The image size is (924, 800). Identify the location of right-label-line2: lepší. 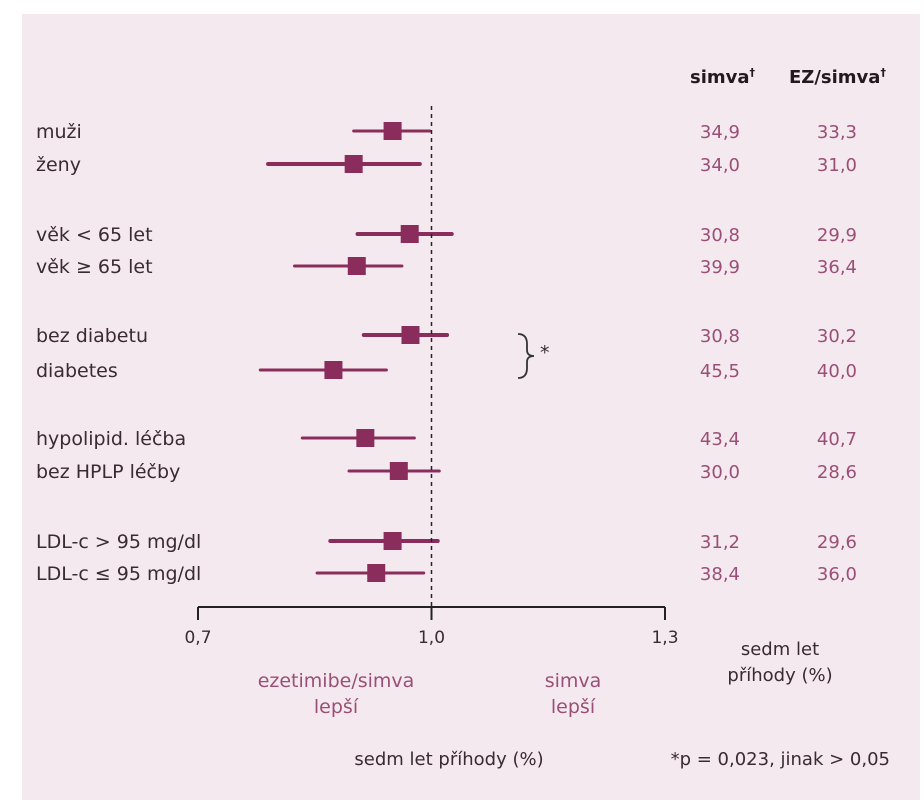
(573, 707).